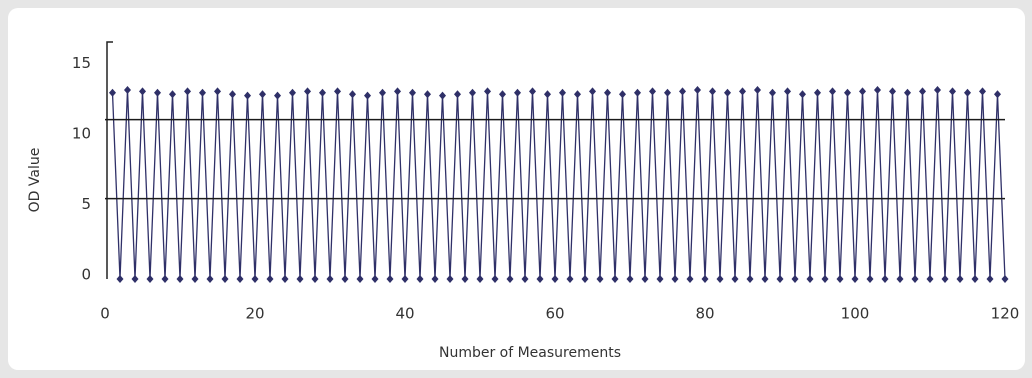 Image resolution: width=1032 pixels, height=378 pixels. I want to click on x-tick-label: 60, so click(554, 314).